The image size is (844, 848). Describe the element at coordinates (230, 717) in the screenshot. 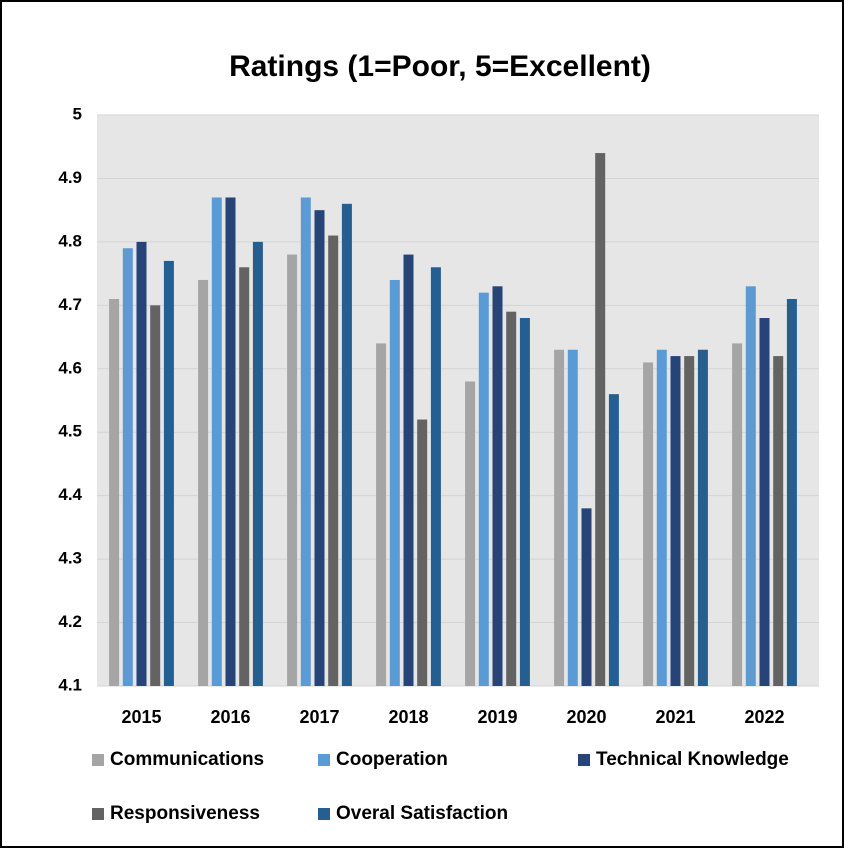

I see `x-tick-label: 2016` at that location.